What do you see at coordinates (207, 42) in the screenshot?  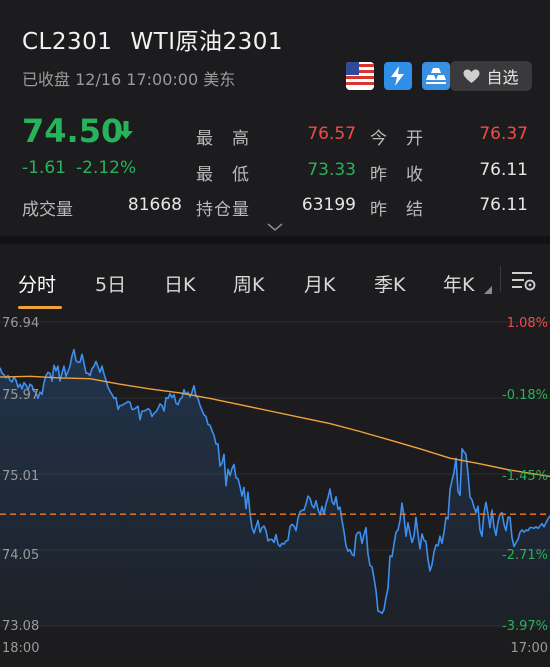 I see `instrument-name: WTI原油2301` at bounding box center [207, 42].